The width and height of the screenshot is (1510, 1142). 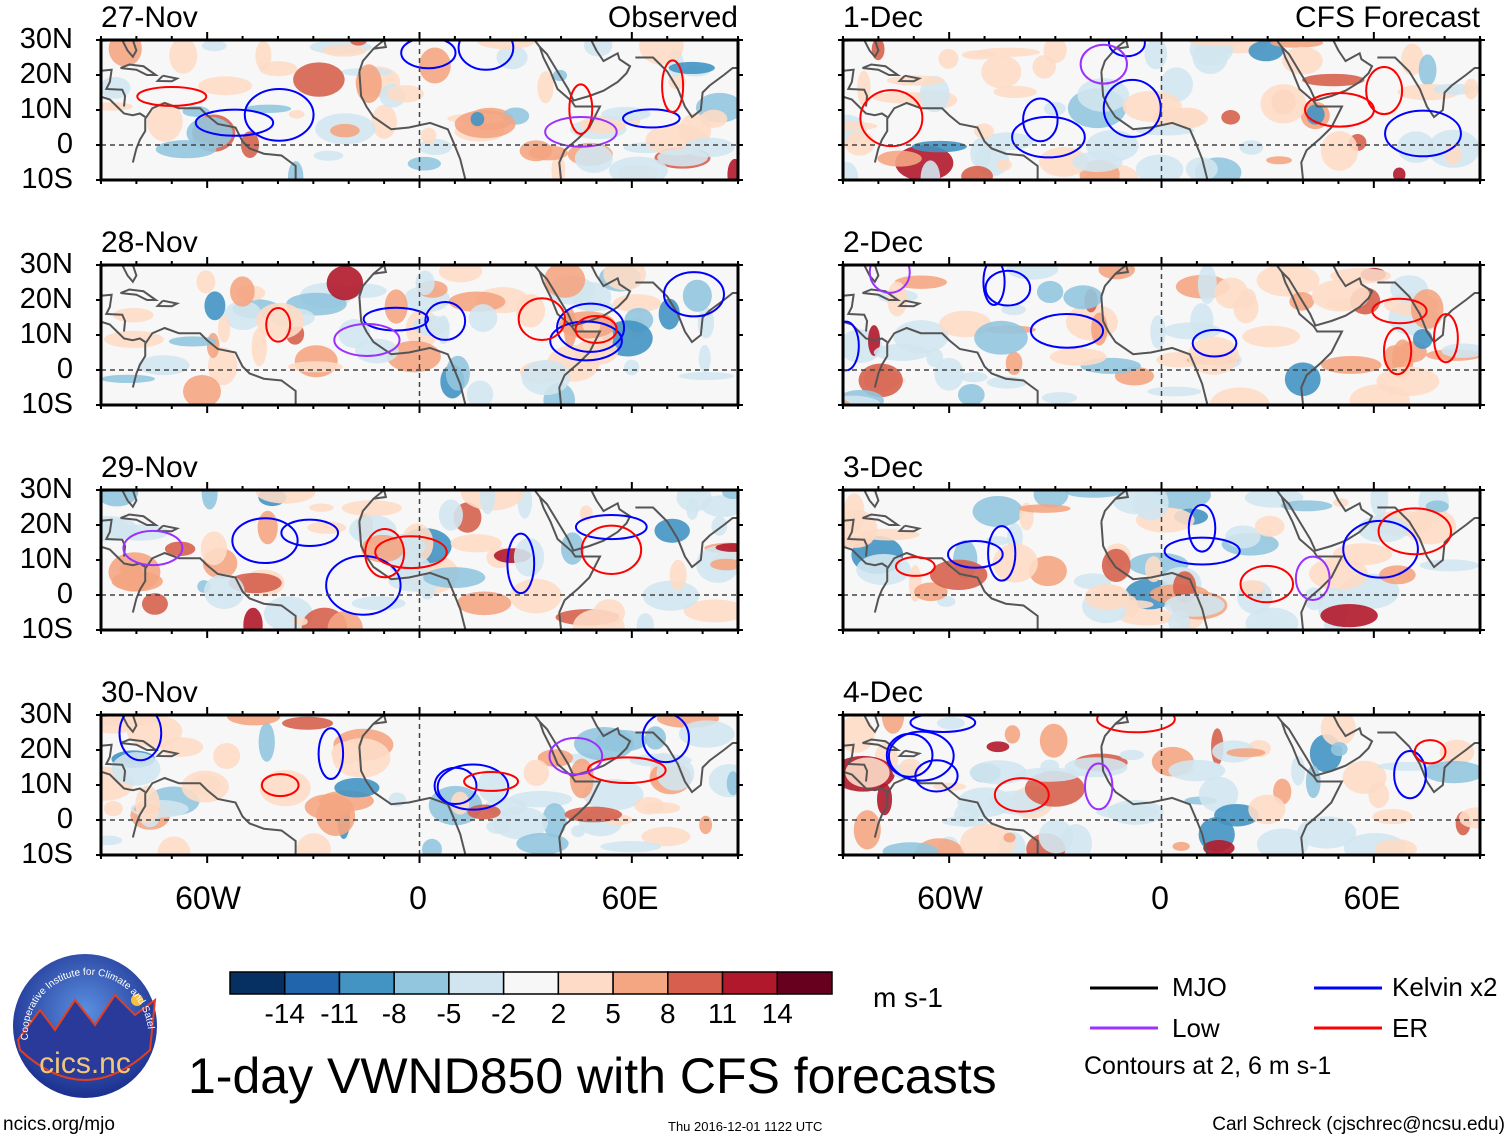 What do you see at coordinates (46, 714) in the screenshot?
I see `lat-label: 30N` at bounding box center [46, 714].